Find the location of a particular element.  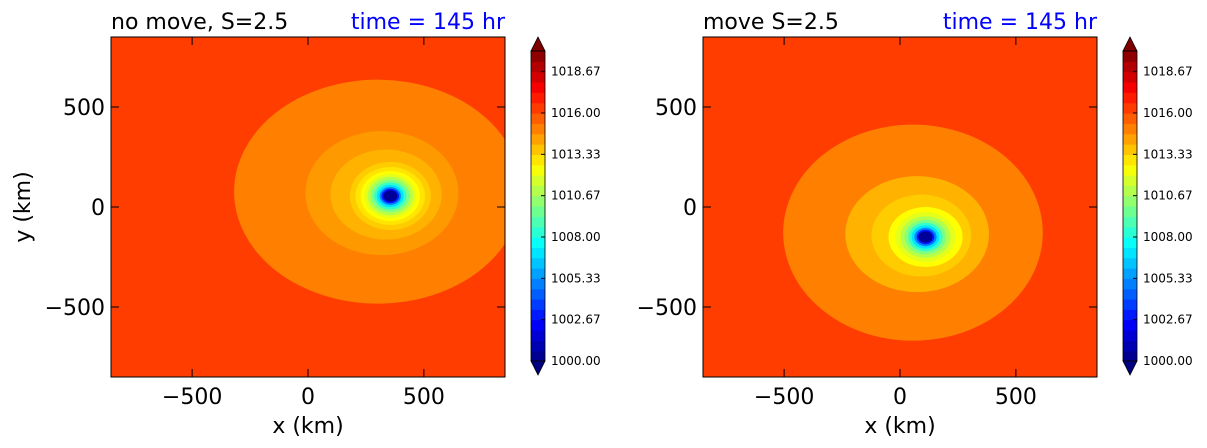

colorbar-extend-min is located at coordinates (1130, 368).